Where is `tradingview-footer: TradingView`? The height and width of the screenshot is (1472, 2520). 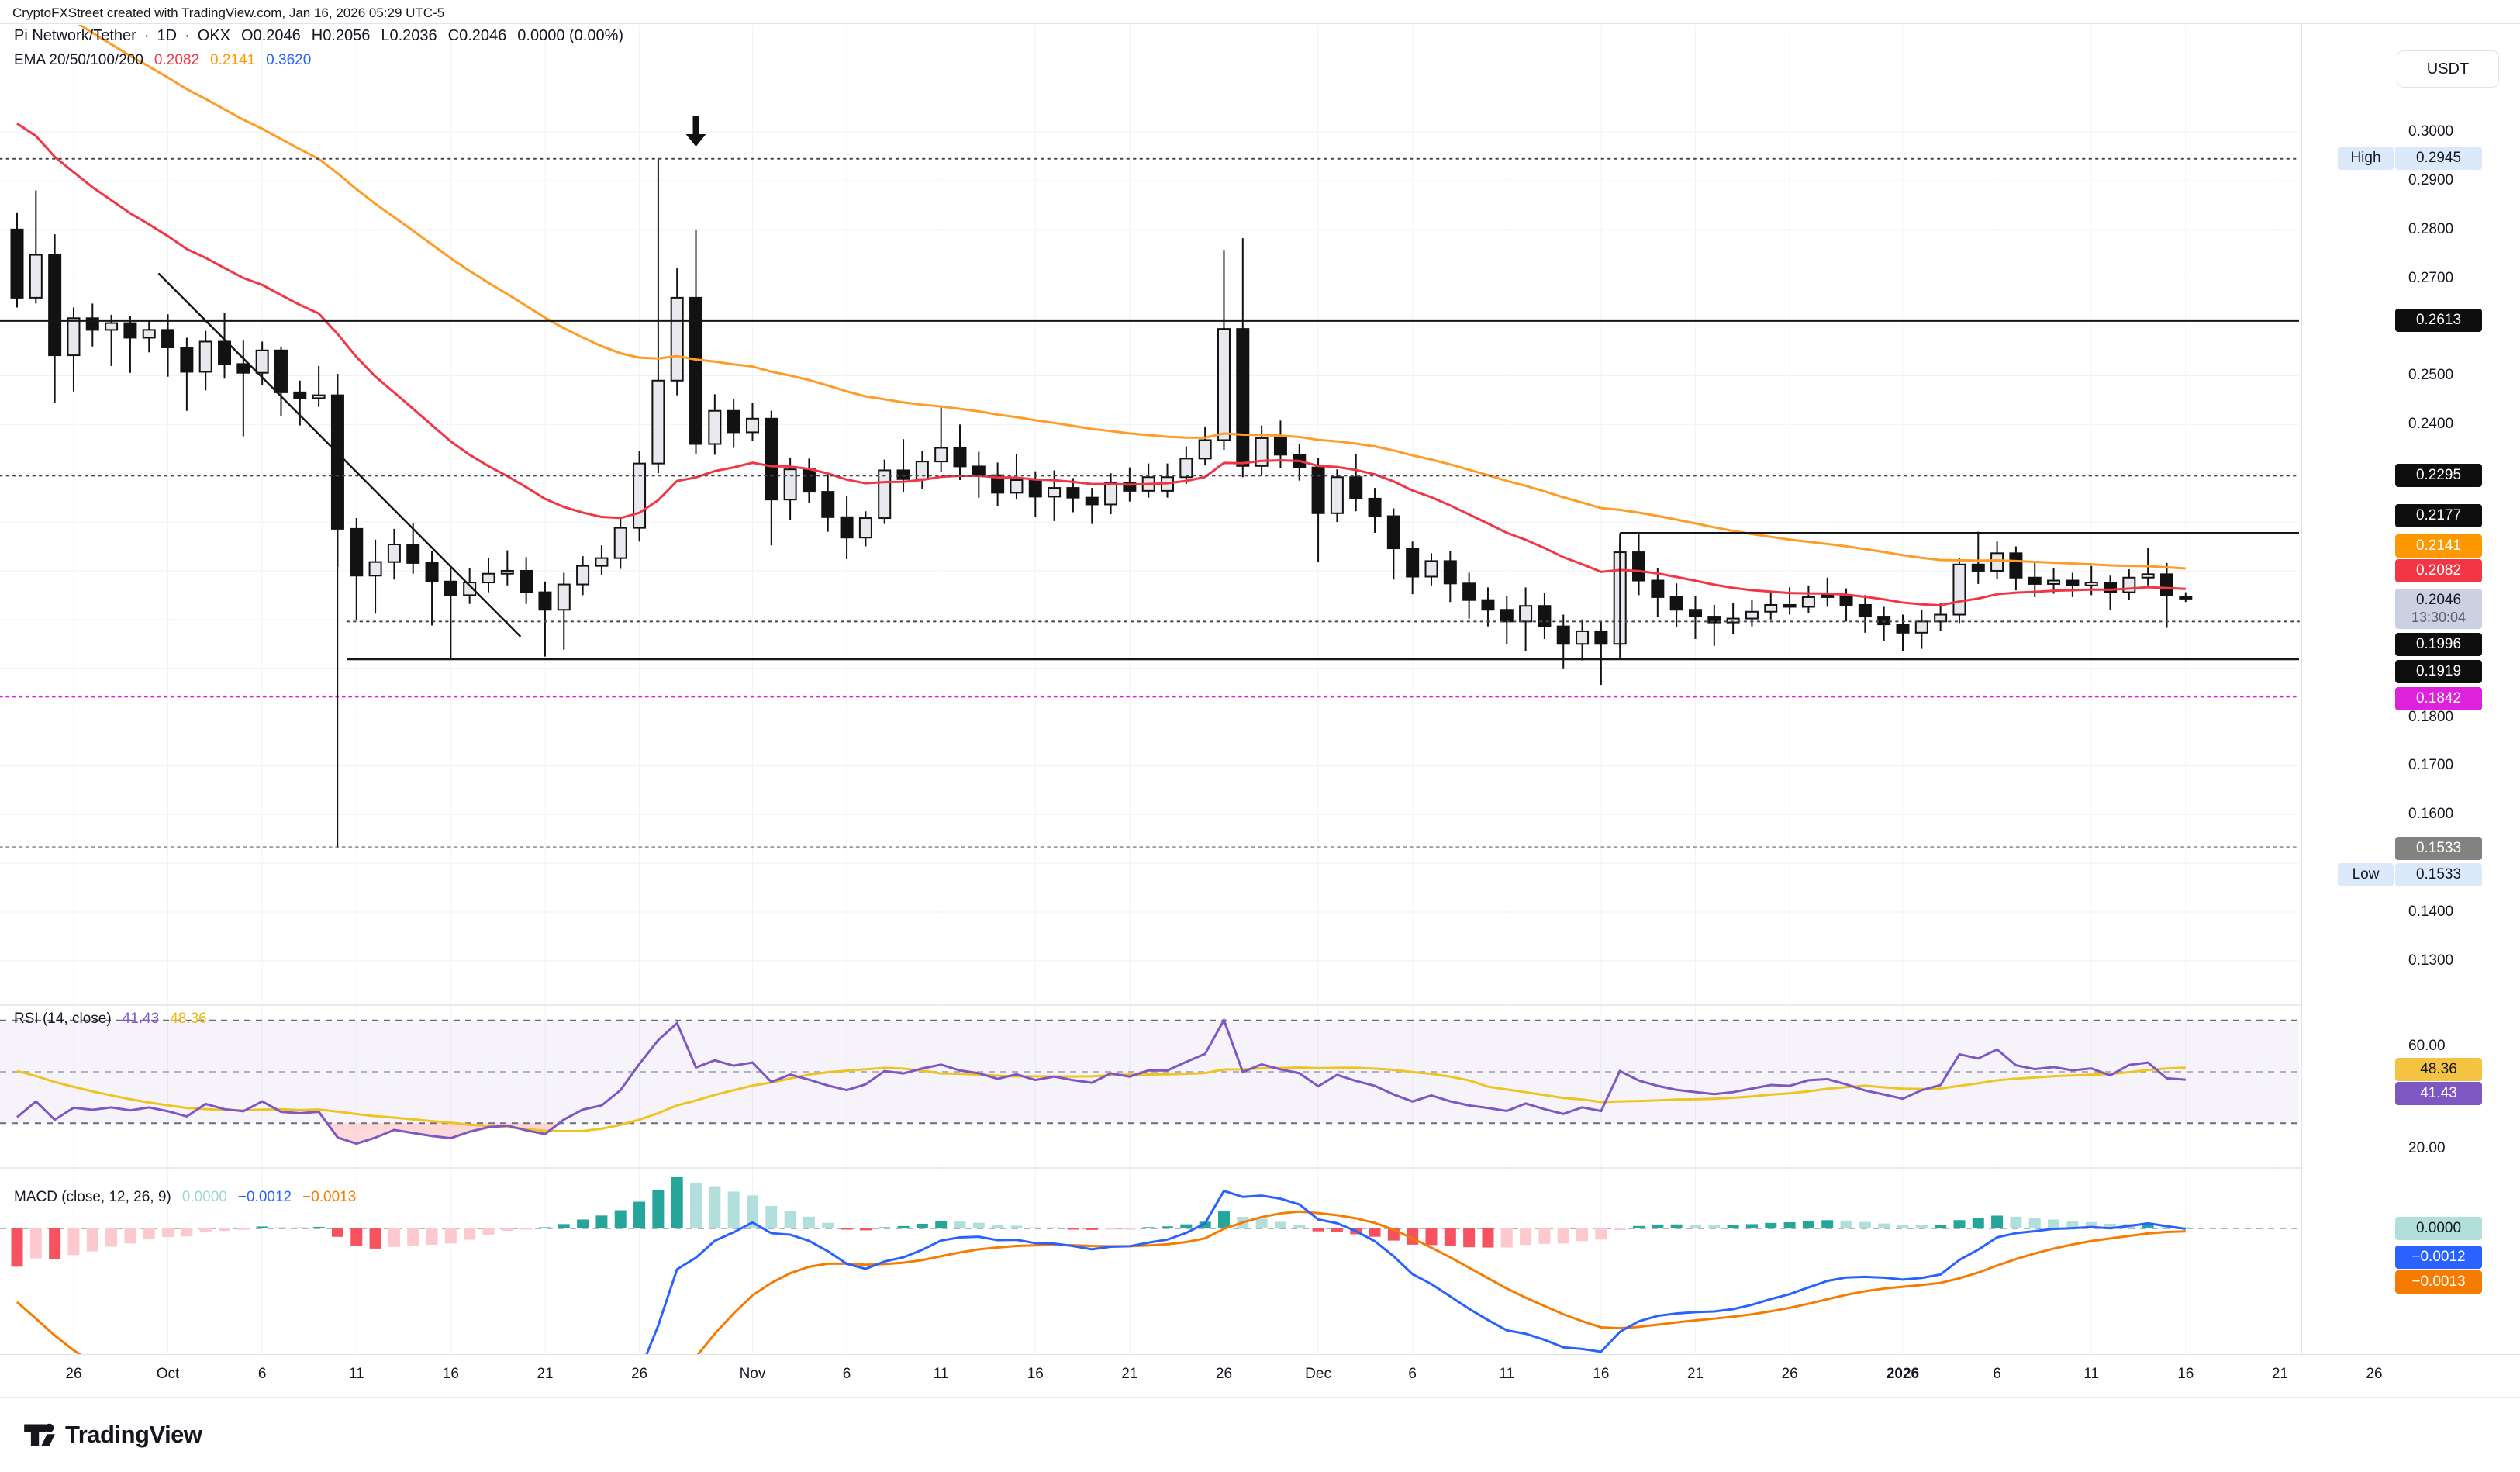
tradingview-footer: TradingView is located at coordinates (254, 1435).